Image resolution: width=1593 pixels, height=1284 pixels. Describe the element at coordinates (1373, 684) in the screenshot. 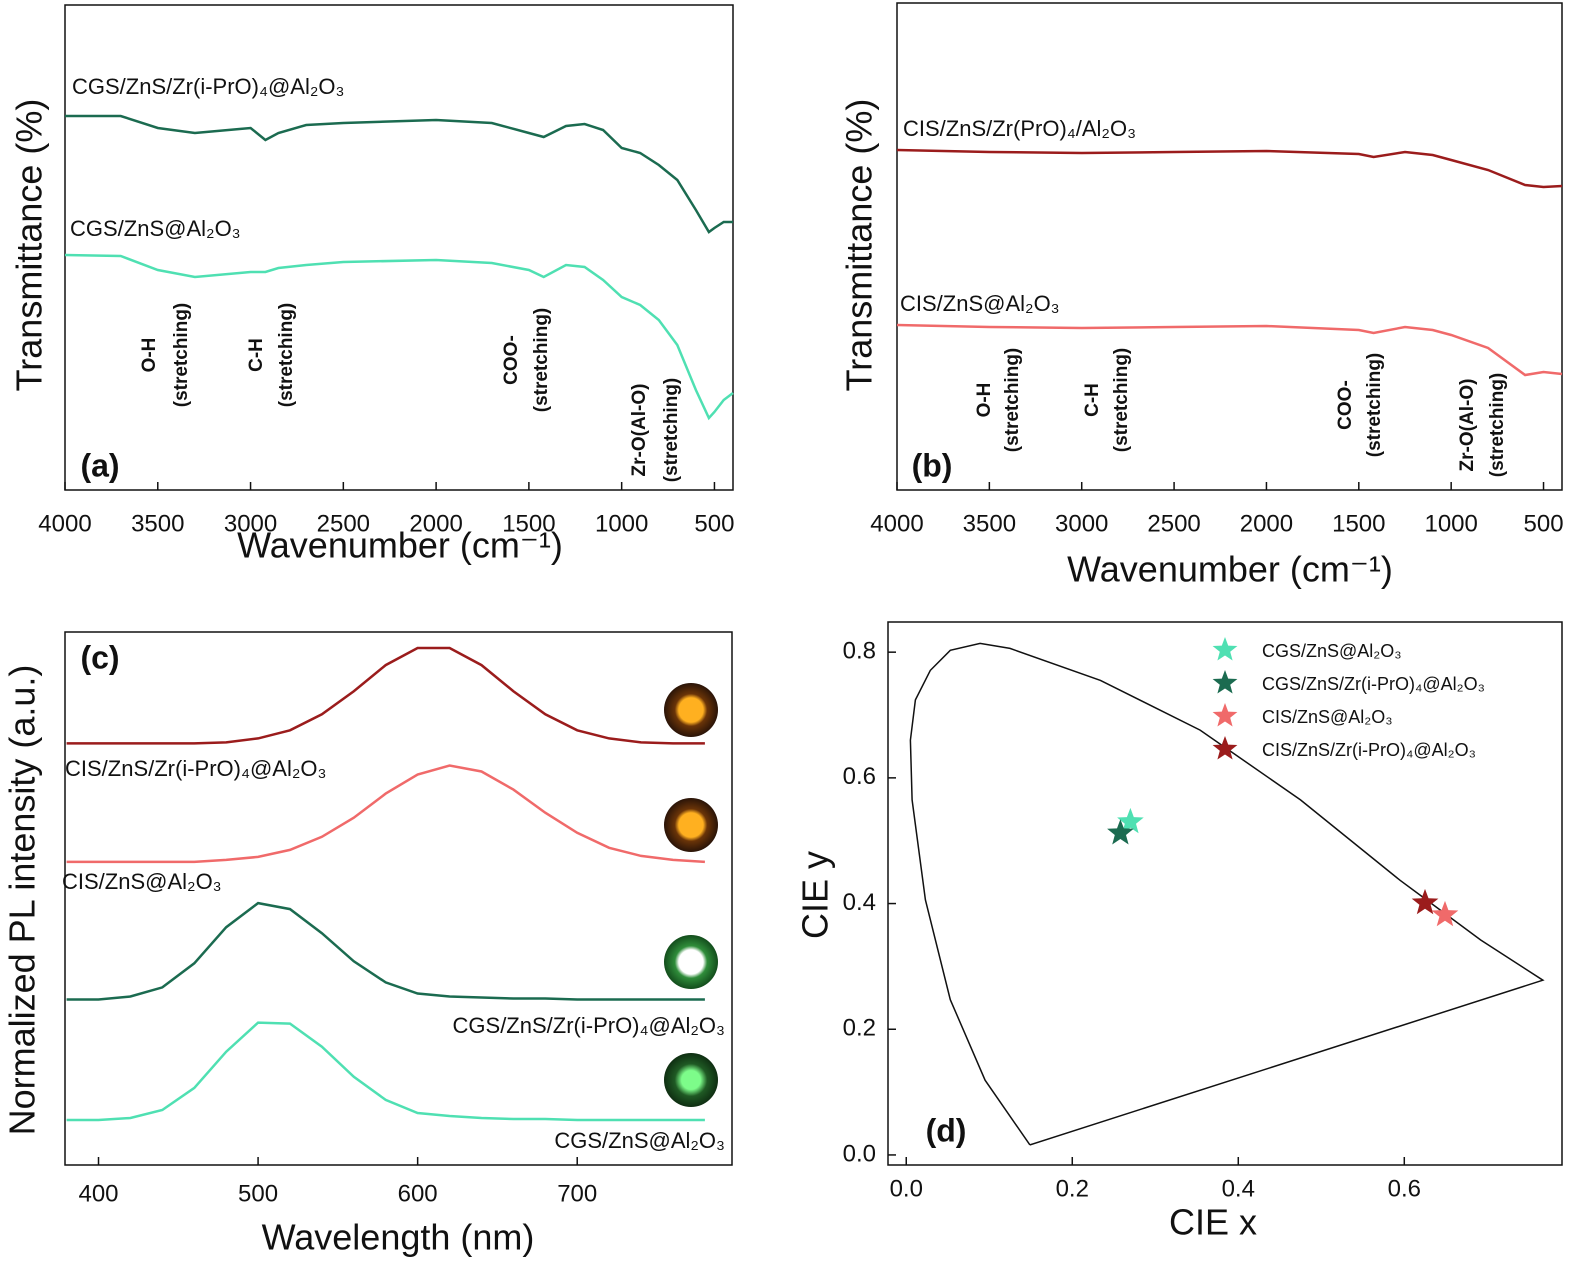

I see `legend-label: CGS/ZnS/Zr(i-PrO)₄@Al₂O₃` at that location.